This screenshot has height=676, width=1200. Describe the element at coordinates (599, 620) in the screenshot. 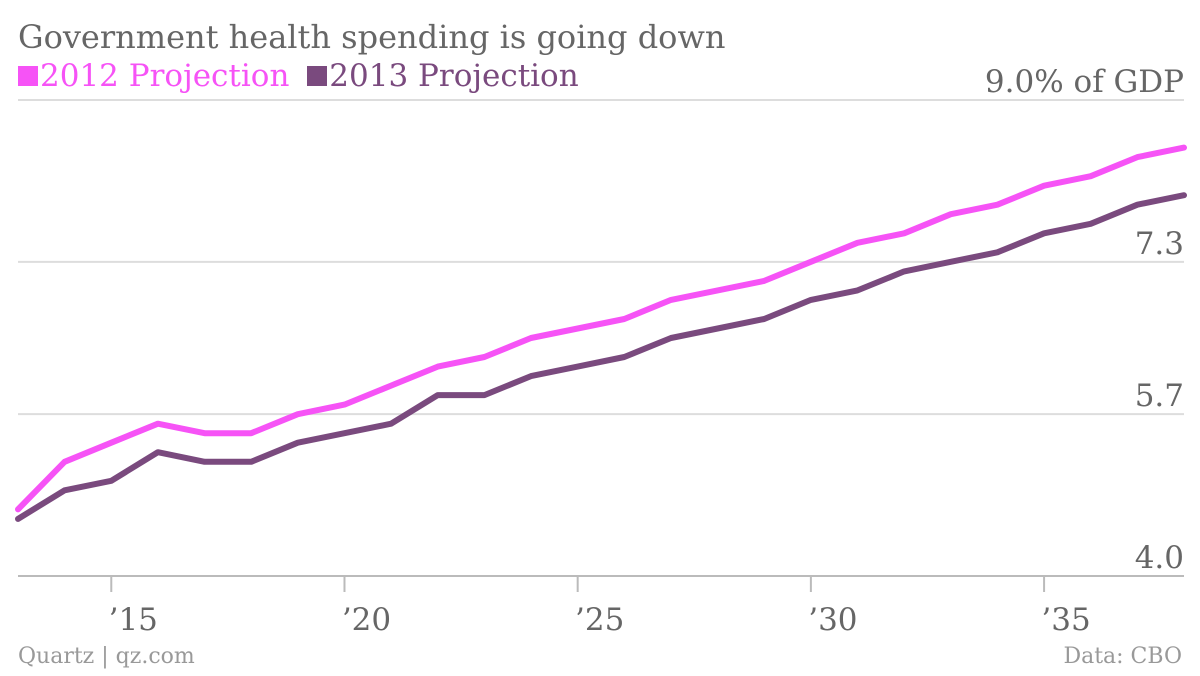

I see `x-tick-label-2: ’25` at that location.